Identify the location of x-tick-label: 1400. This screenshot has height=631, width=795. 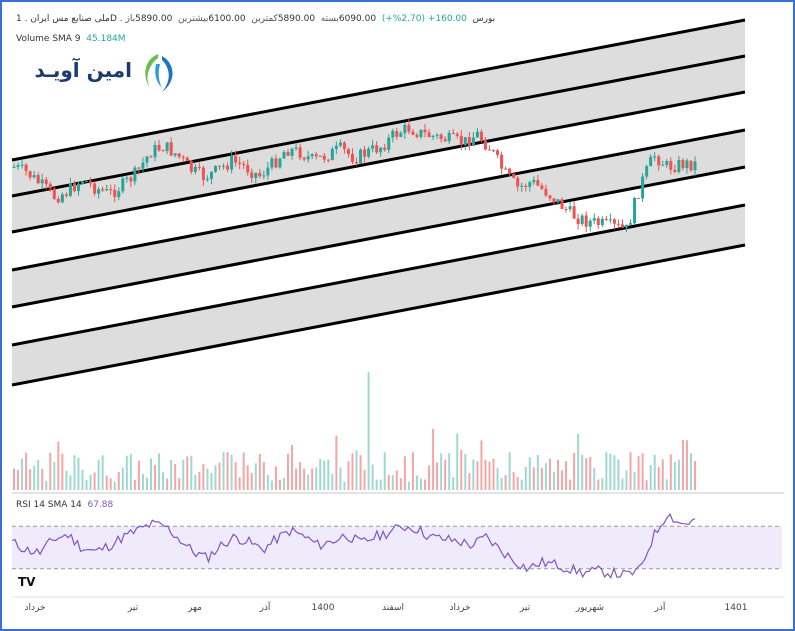
(323, 608).